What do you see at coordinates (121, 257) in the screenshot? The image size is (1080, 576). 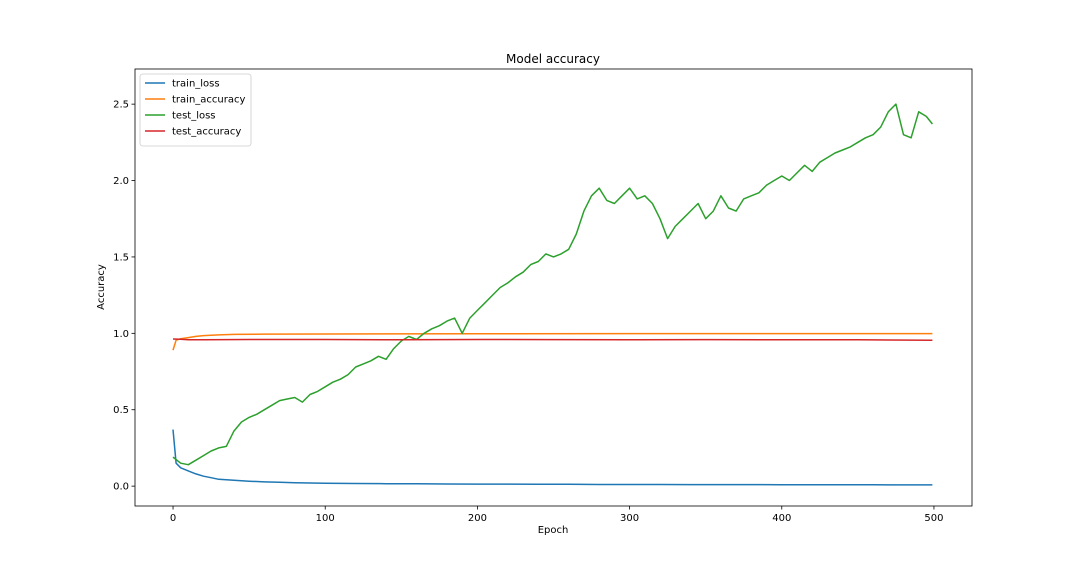 I see `y-tick-label: 1.5` at bounding box center [121, 257].